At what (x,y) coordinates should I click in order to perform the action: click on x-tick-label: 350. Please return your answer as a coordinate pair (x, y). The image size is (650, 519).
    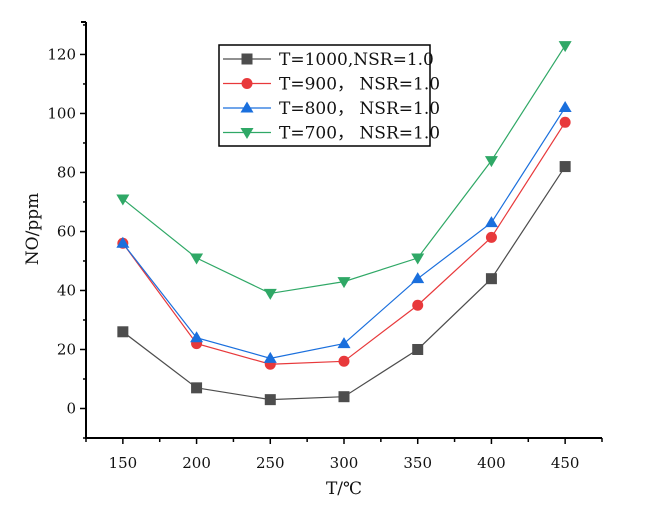
    Looking at the image, I should click on (417, 463).